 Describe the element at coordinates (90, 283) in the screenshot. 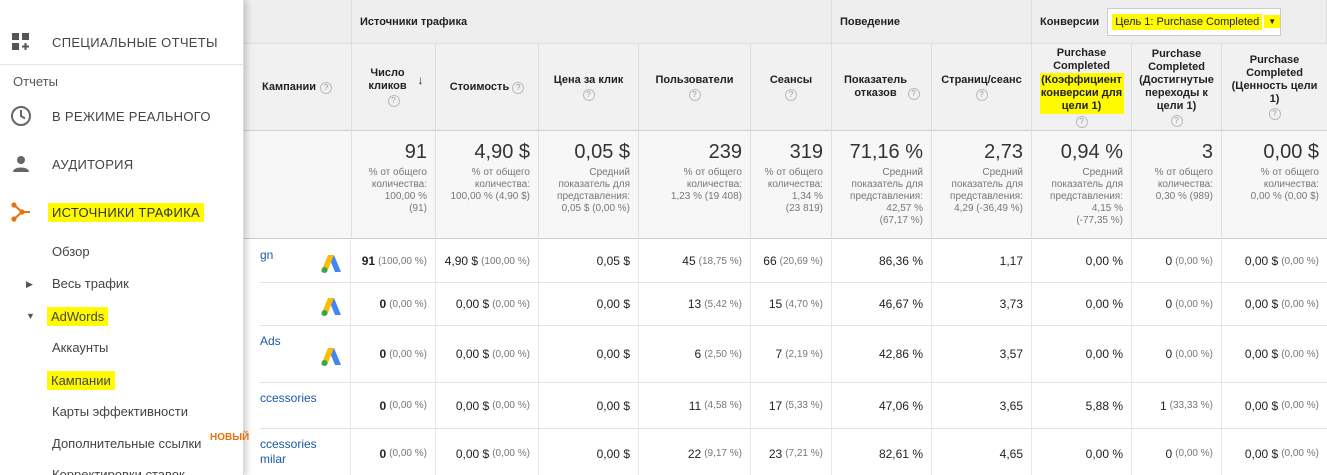

I see `sidebar-subitem-all-traffic: Весь трафик` at that location.